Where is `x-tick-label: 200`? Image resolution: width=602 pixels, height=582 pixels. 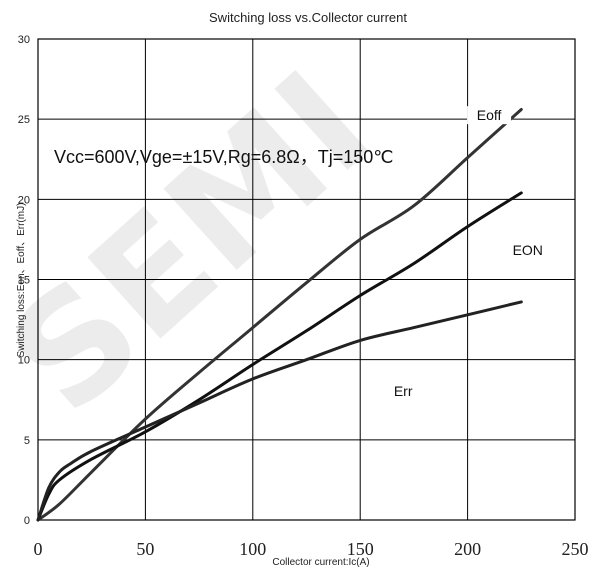 x-tick-label: 200 is located at coordinates (467, 549).